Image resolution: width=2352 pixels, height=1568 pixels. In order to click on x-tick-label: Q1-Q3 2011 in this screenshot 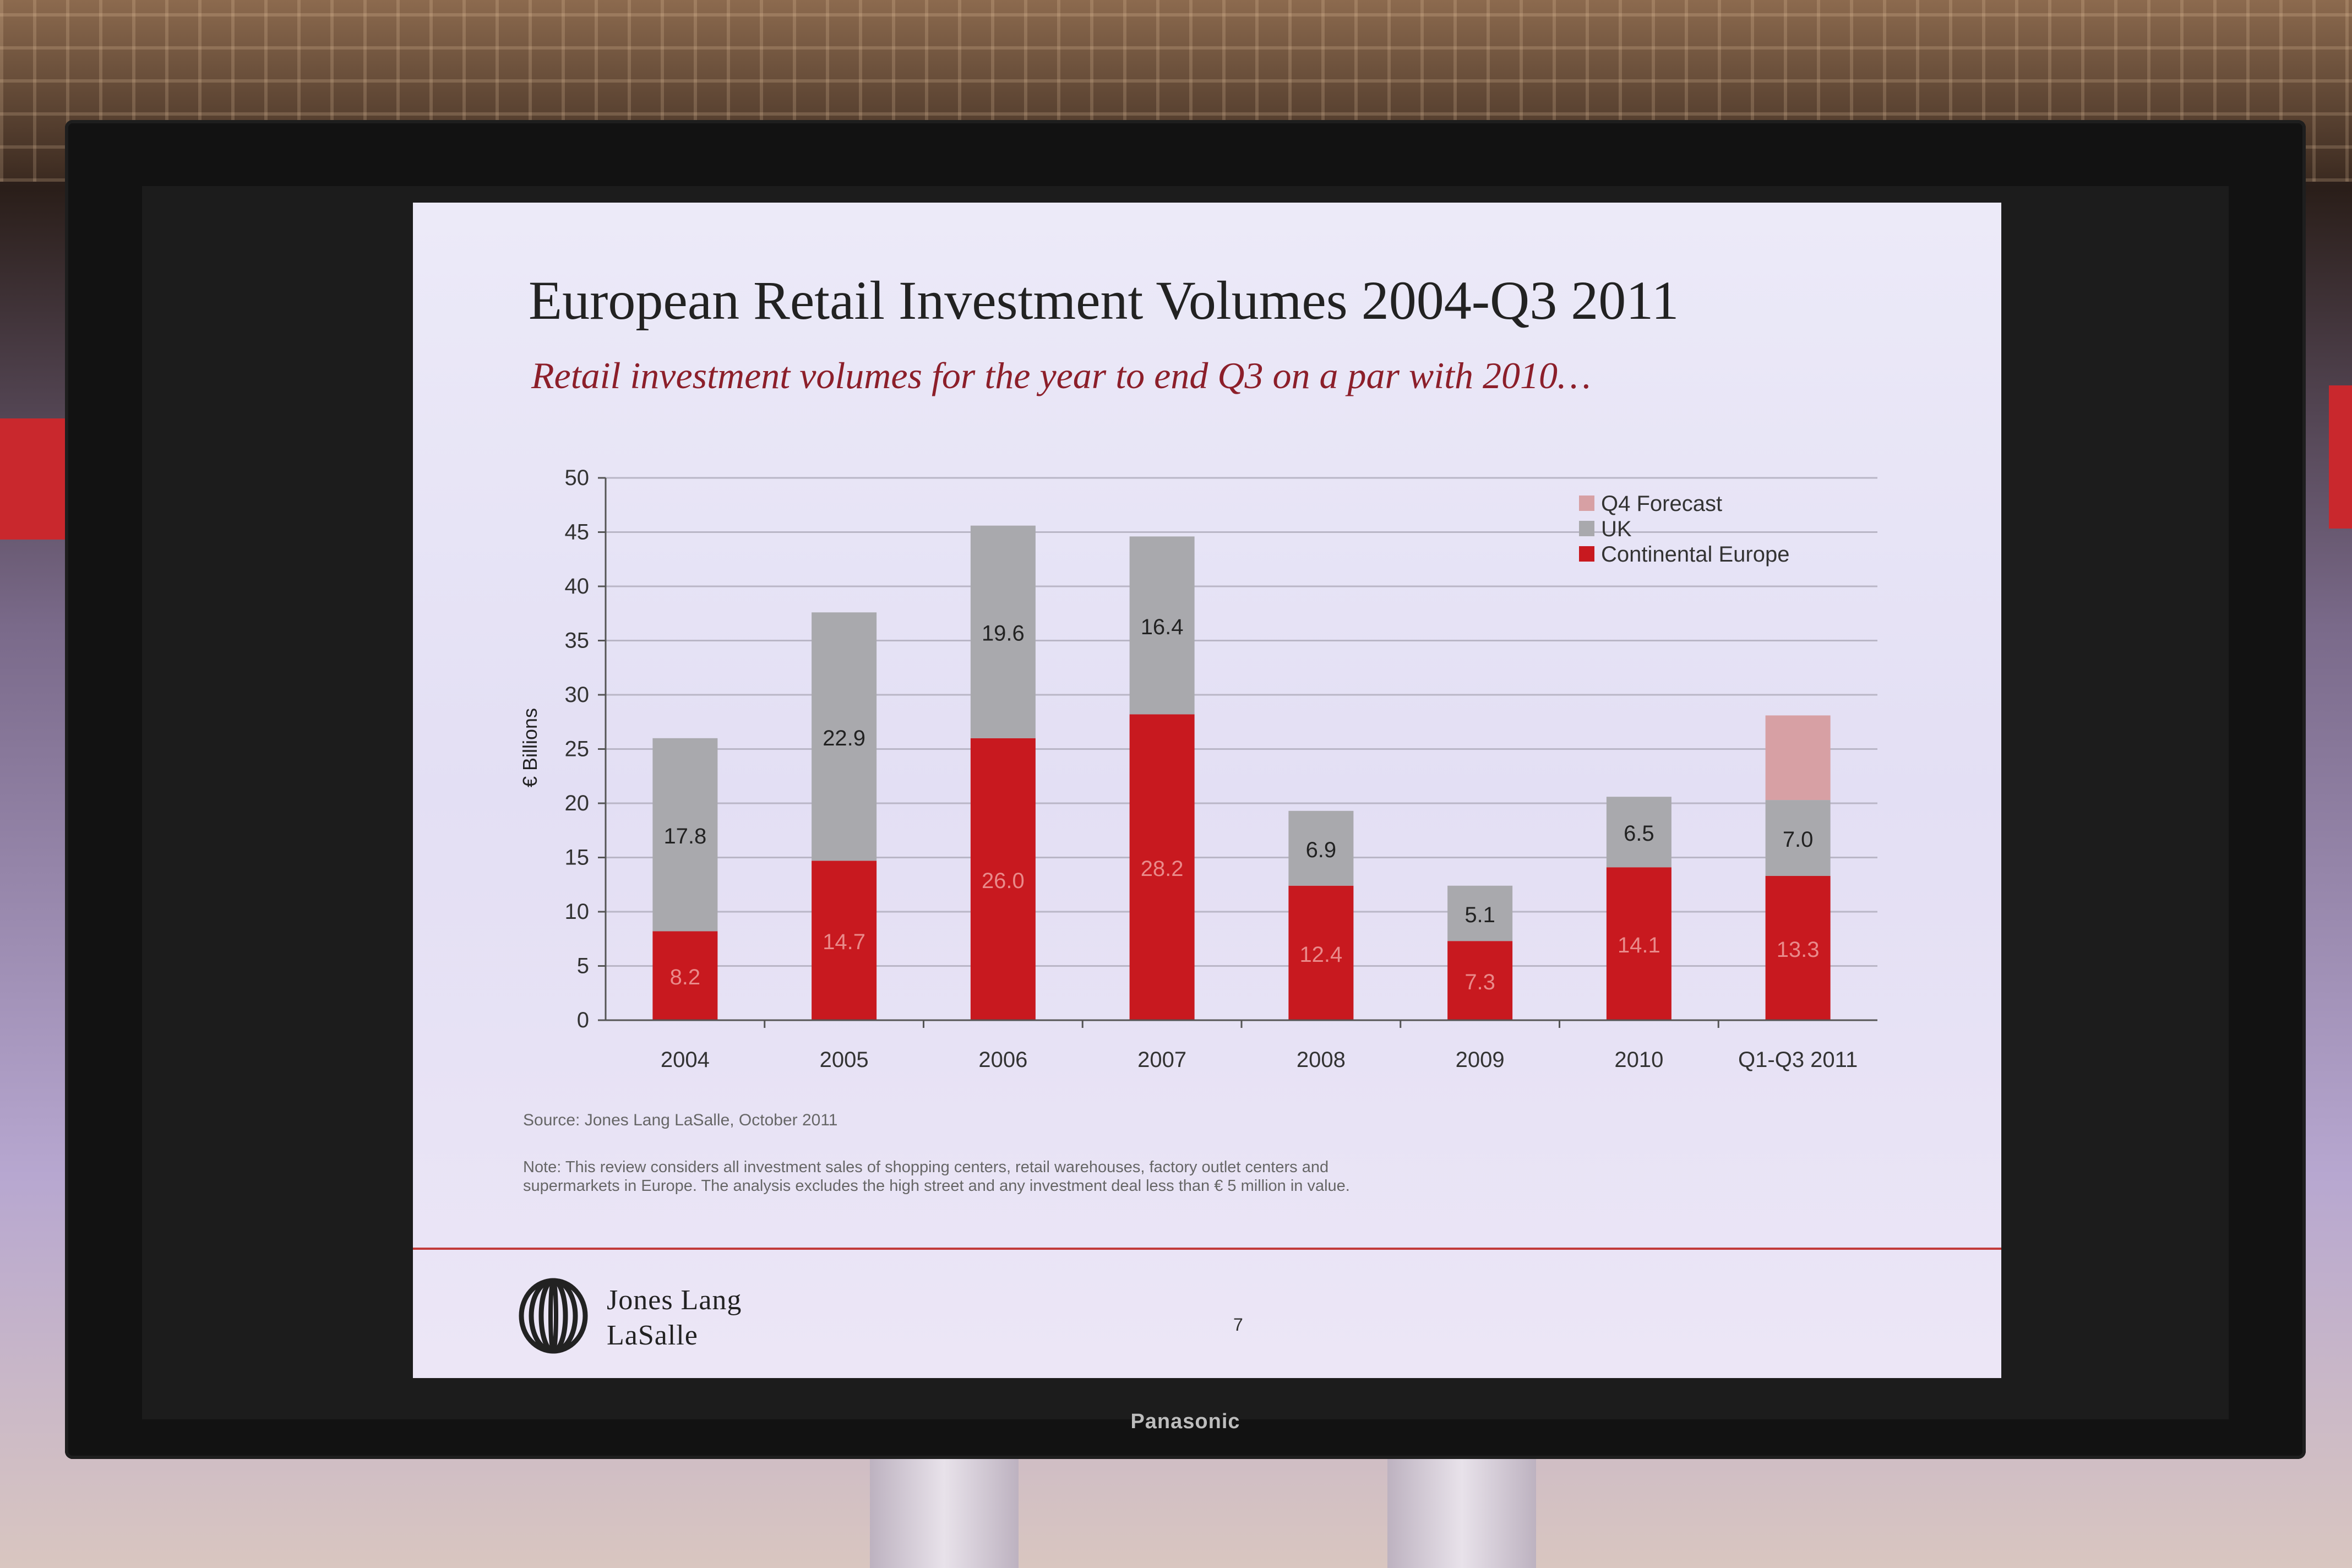, I will do `click(1798, 1060)`.